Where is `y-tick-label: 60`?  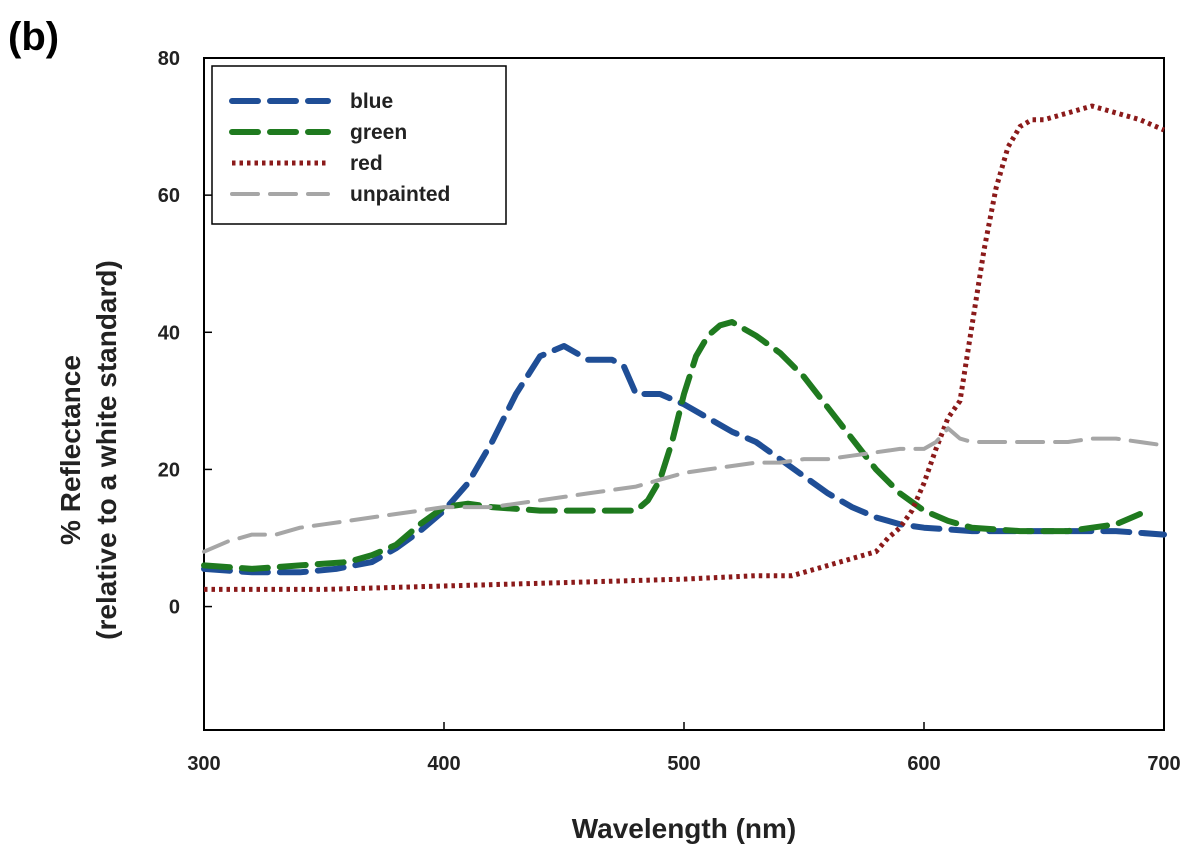 y-tick-label: 60 is located at coordinates (169, 196).